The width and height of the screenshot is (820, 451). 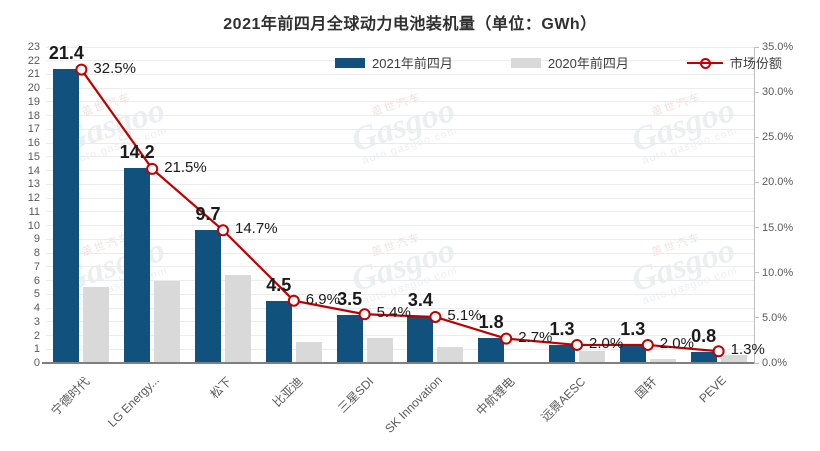 I want to click on y-axis-tick-left: 21, so click(x=33, y=74).